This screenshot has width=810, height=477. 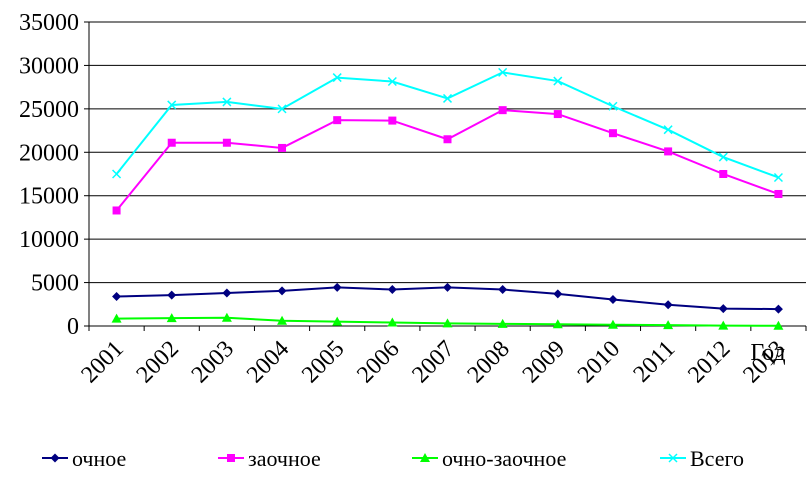 What do you see at coordinates (213, 362) in the screenshot?
I see `x-tick-label: 2003` at bounding box center [213, 362].